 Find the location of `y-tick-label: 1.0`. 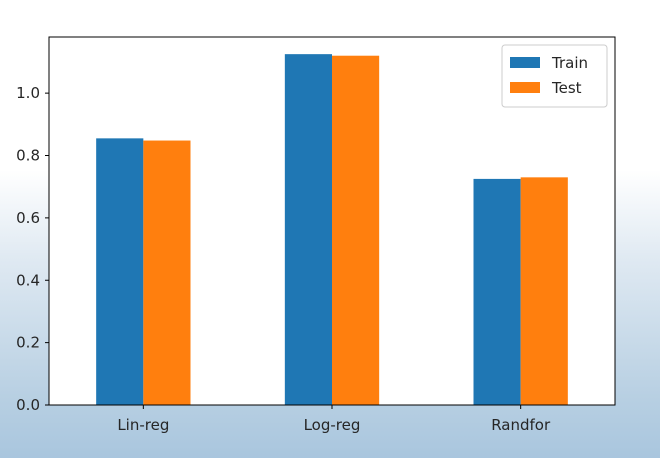

y-tick-label: 1.0 is located at coordinates (28, 93).